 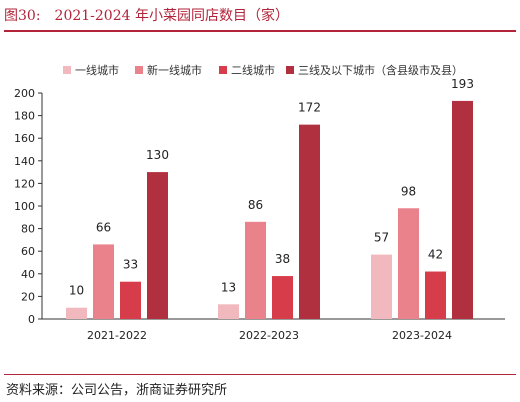 I want to click on data-label-2021-2022-series-1: 10, so click(x=76, y=291).